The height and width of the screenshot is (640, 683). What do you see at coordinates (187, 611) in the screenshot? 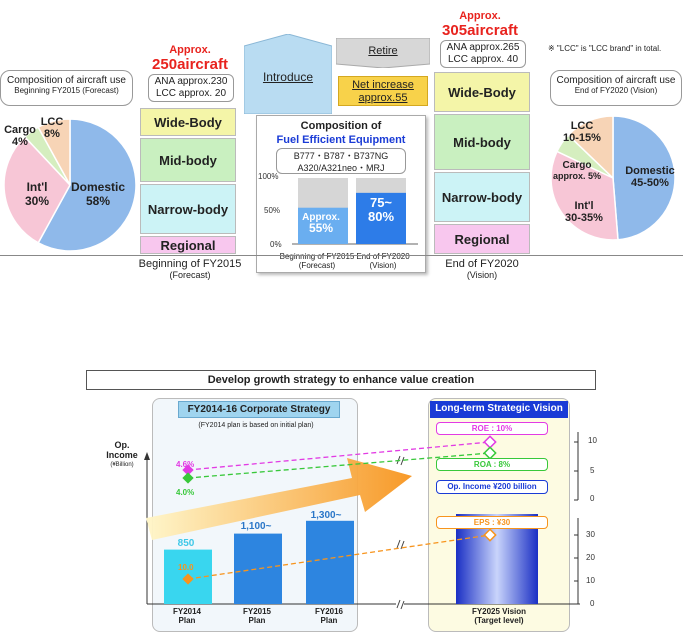
I see `cat-fy2014-line1: FY2014` at bounding box center [187, 611].